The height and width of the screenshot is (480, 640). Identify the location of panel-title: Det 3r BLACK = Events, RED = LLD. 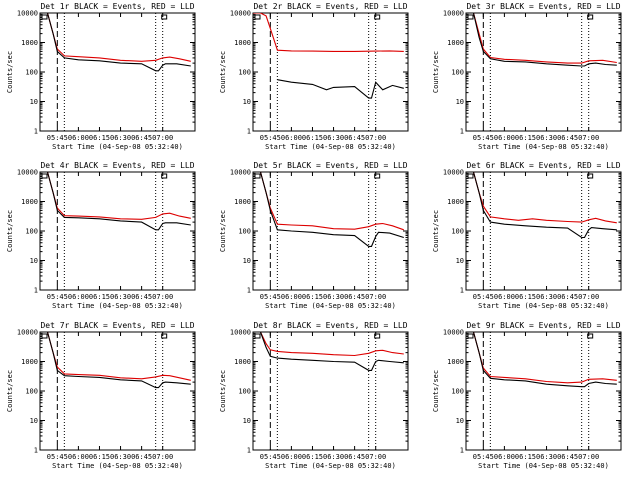
(543, 6).